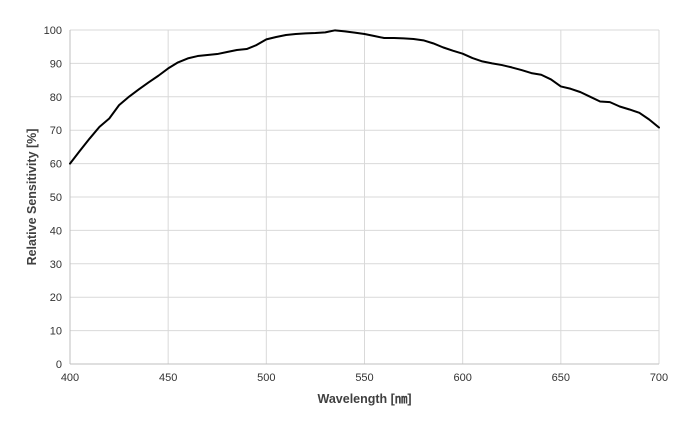  What do you see at coordinates (32, 197) in the screenshot?
I see `y-axis-title: Relative Sensitivity [%]` at bounding box center [32, 197].